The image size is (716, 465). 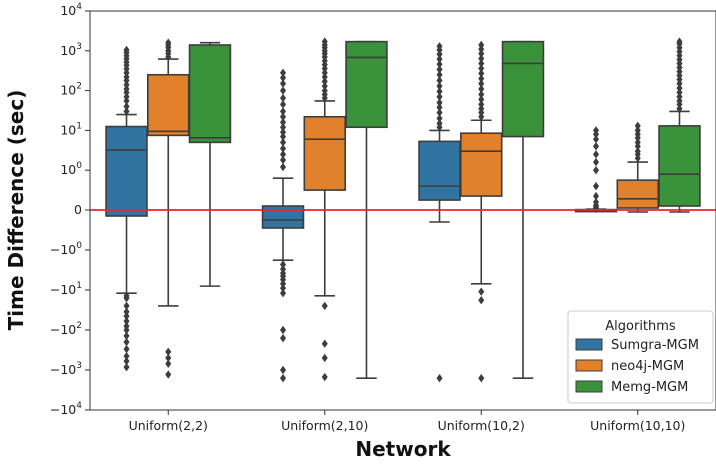 I want to click on legend-label: Sumgra-MGM, so click(x=655, y=345).